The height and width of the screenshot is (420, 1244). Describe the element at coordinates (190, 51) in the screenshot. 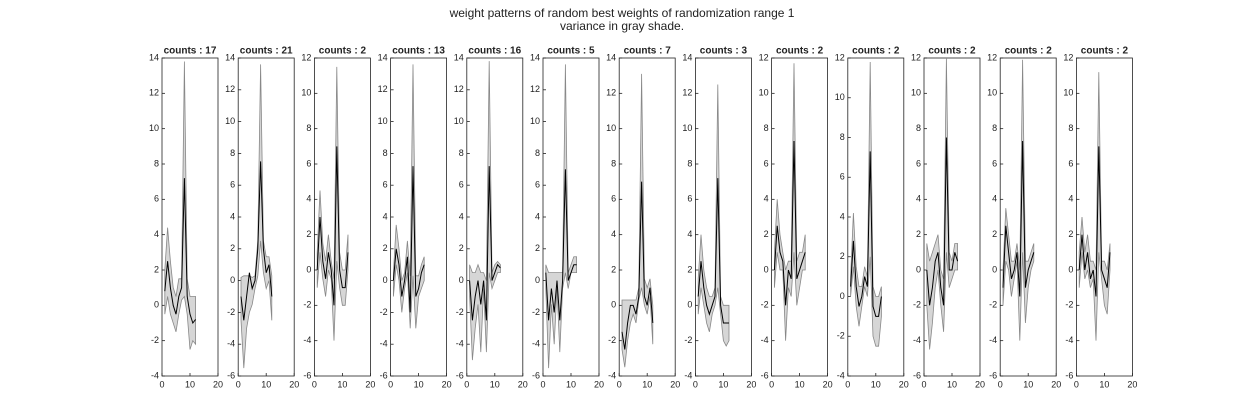

I see `subplot-title: counts : 17` at that location.